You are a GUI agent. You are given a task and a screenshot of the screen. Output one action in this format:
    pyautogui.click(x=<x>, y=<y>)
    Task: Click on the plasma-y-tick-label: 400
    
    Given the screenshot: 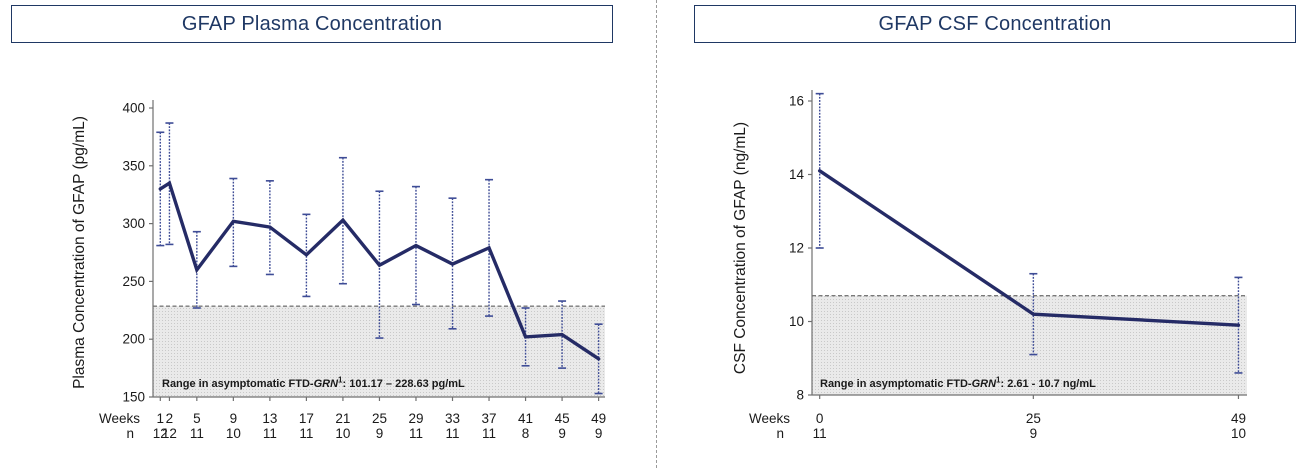 What is the action you would take?
    pyautogui.click(x=133, y=108)
    